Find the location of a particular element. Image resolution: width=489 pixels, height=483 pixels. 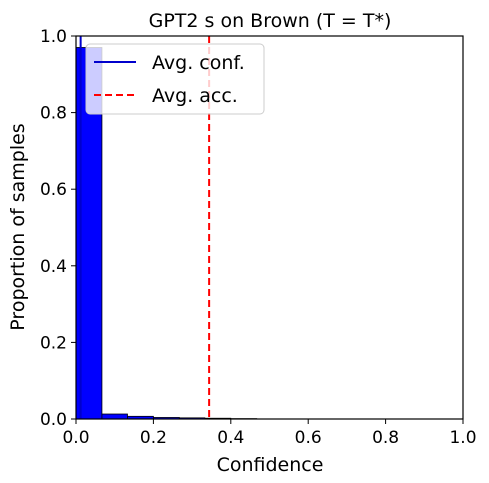

legend: Avg. conf. Avg. acc. is located at coordinates (175, 79).